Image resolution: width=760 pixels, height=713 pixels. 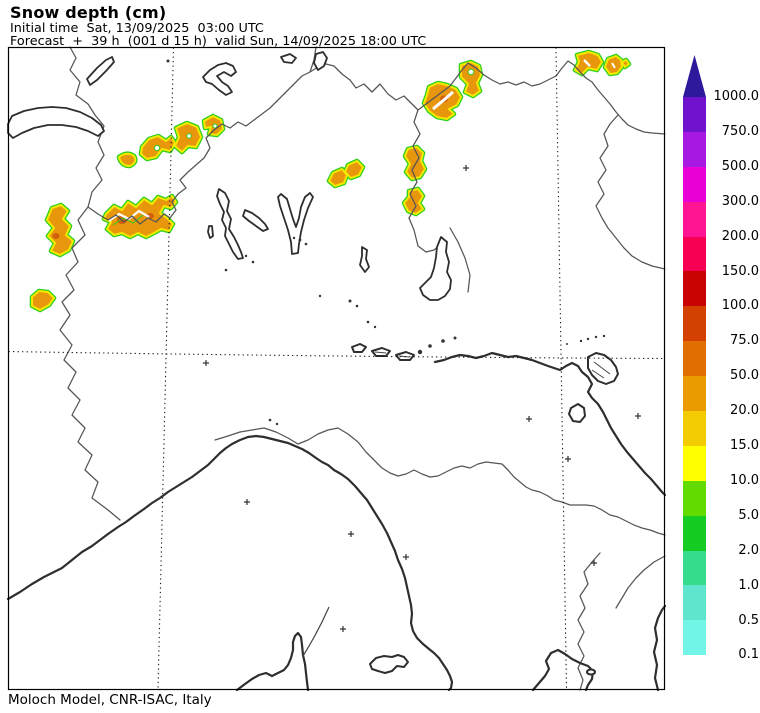 I want to click on border-tuscany-south, so click(x=589, y=621).